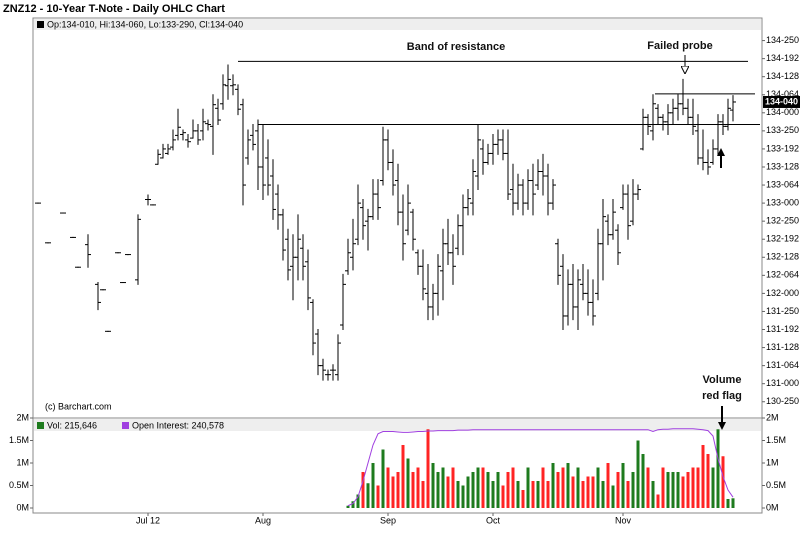  I want to click on annotation: Failed probe, so click(679, 46).